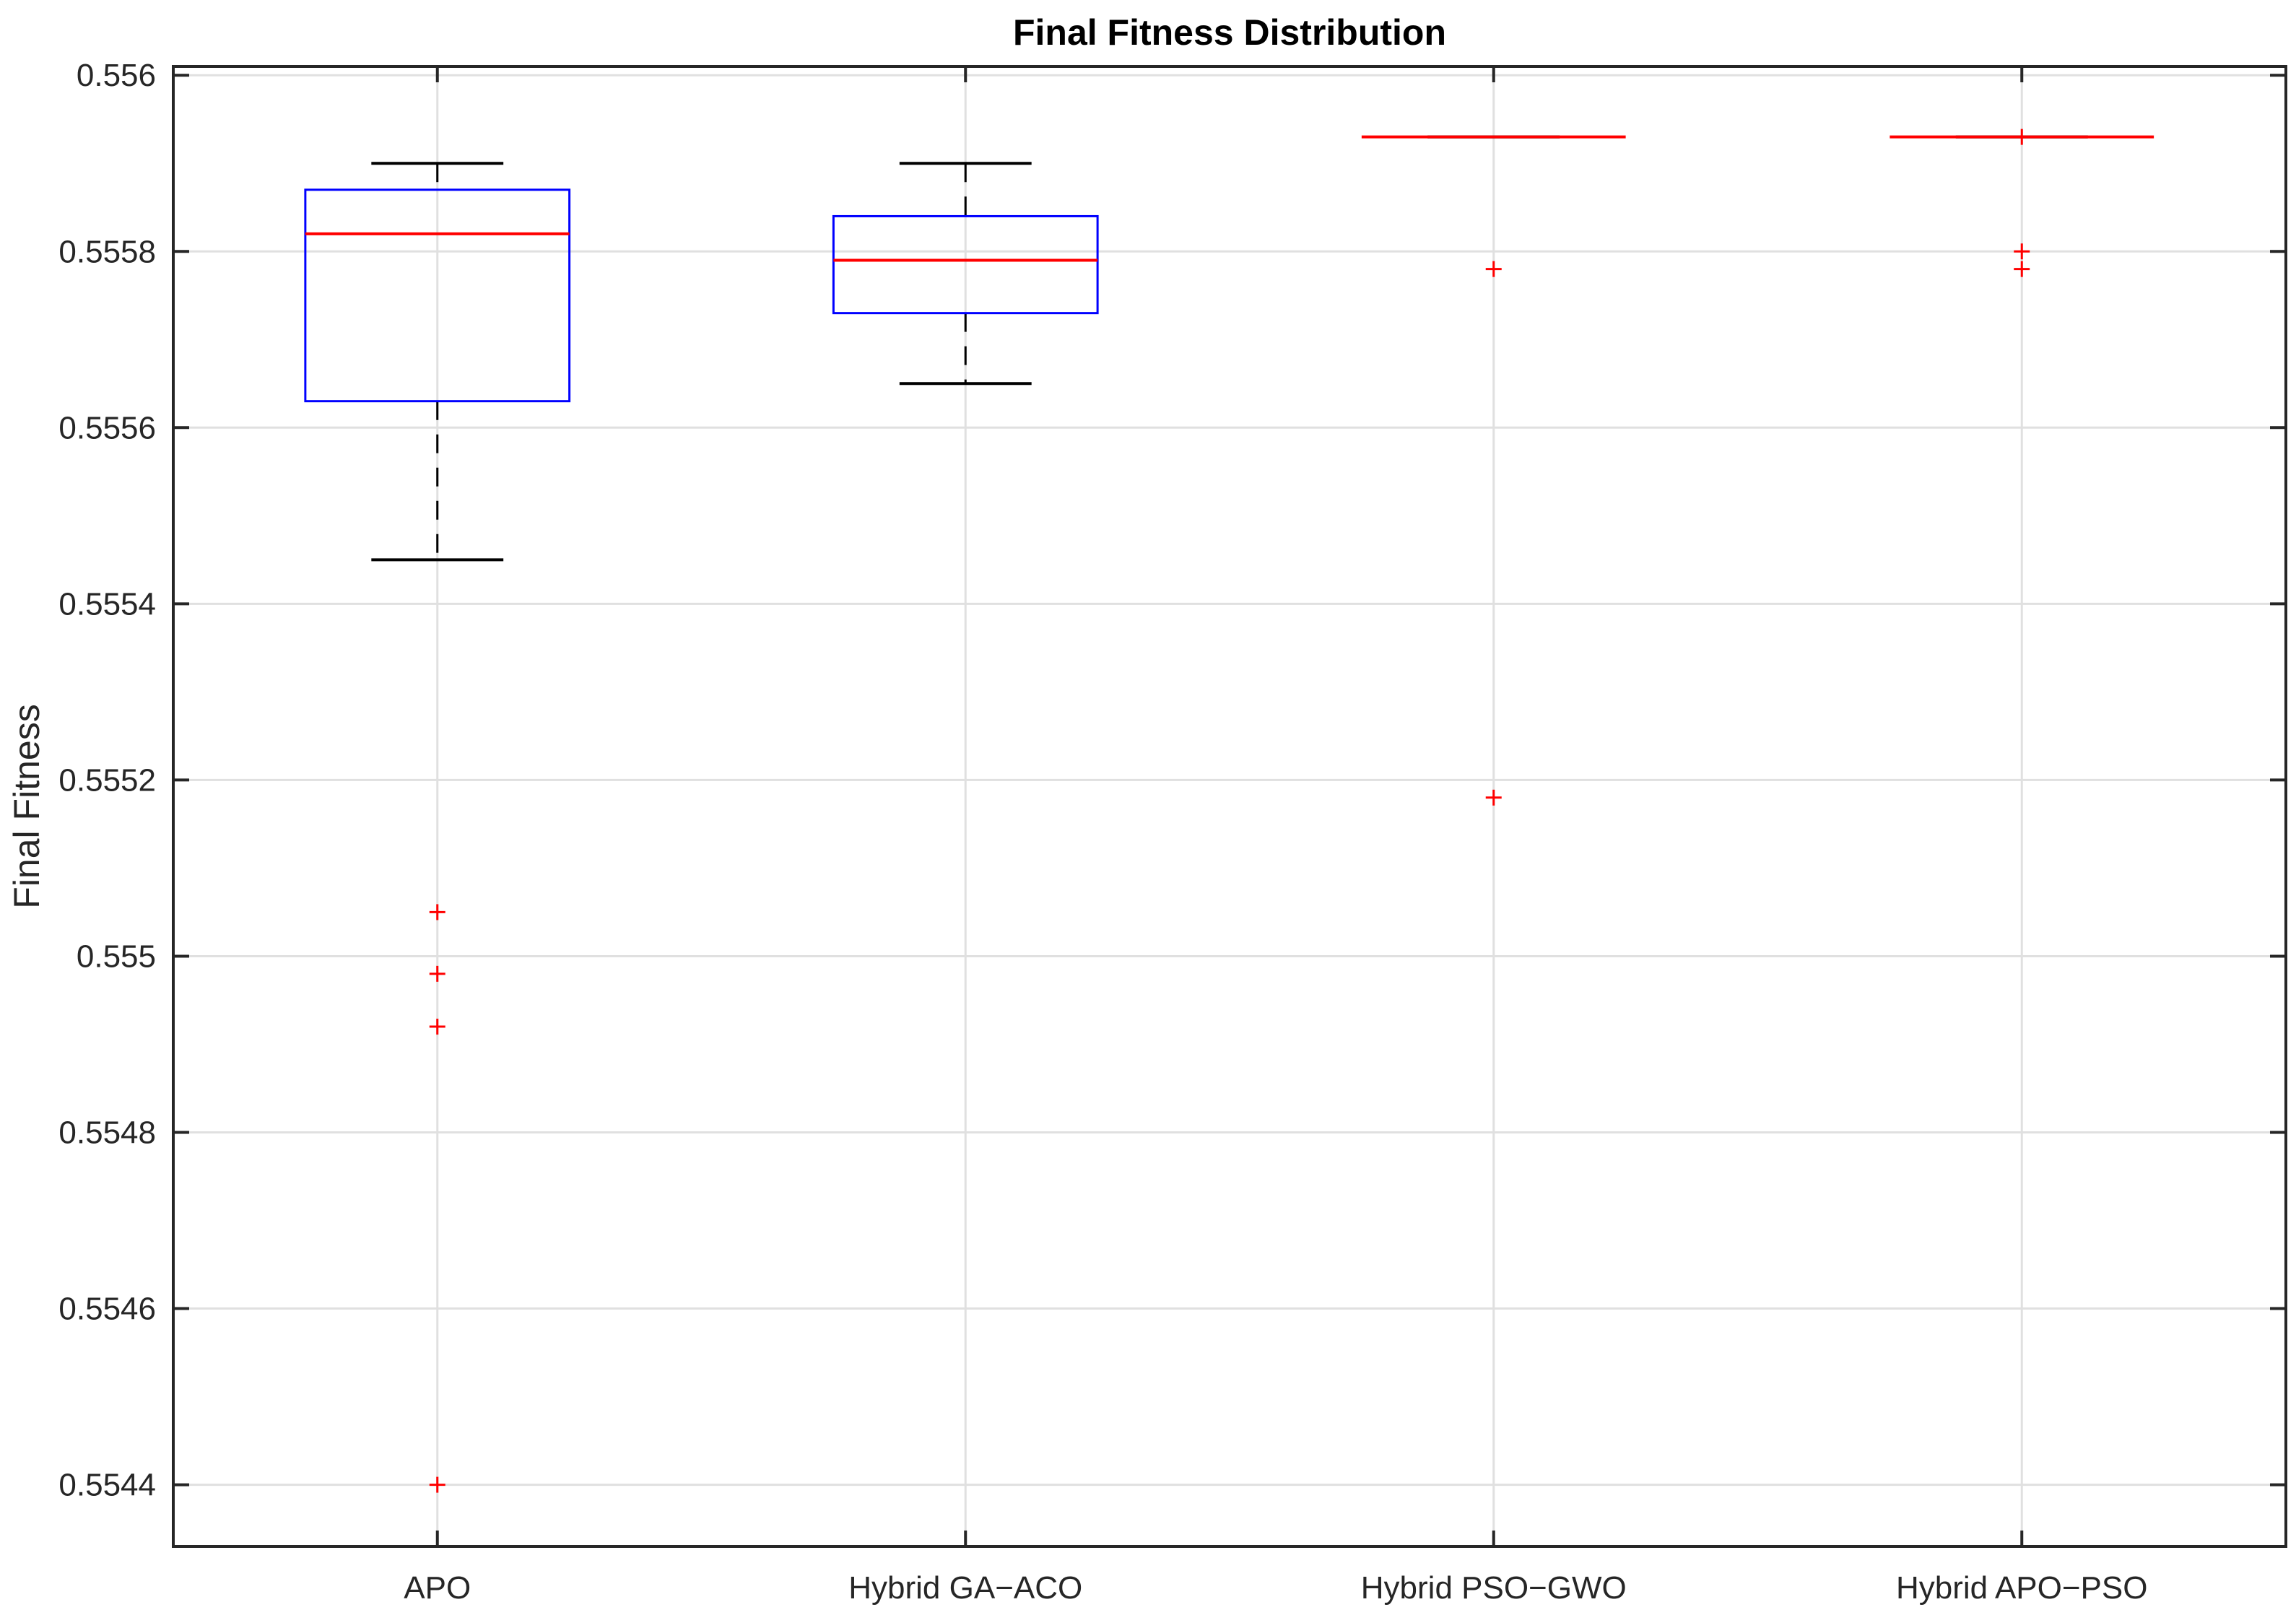  Describe the element at coordinates (116, 956) in the screenshot. I see `y-tick-label: 0.555` at that location.